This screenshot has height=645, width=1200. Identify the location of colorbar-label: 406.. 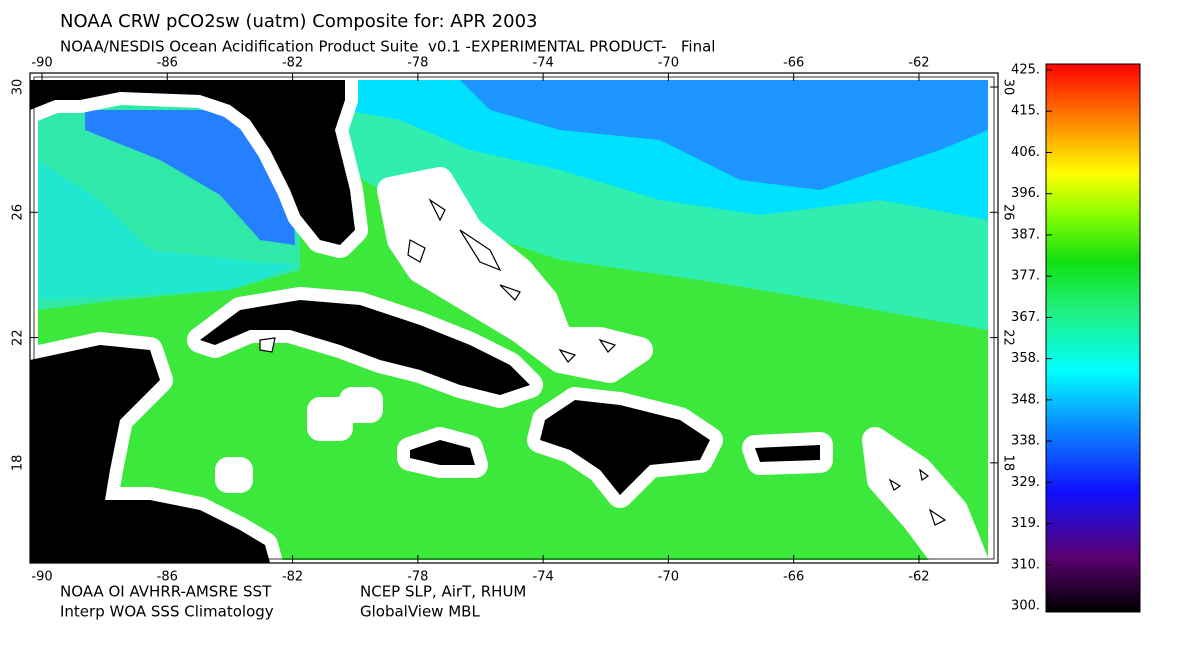
(1025, 152).